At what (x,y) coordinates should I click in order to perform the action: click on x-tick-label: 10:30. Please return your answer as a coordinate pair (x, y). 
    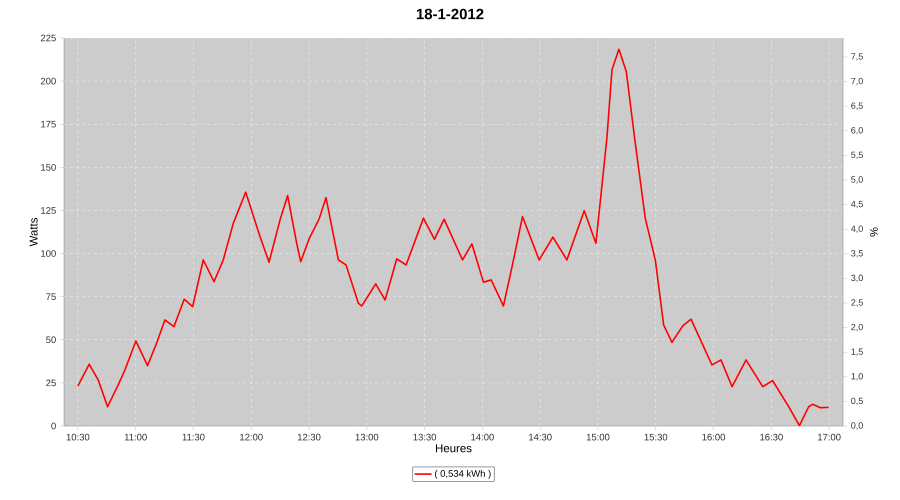
    Looking at the image, I should click on (78, 437).